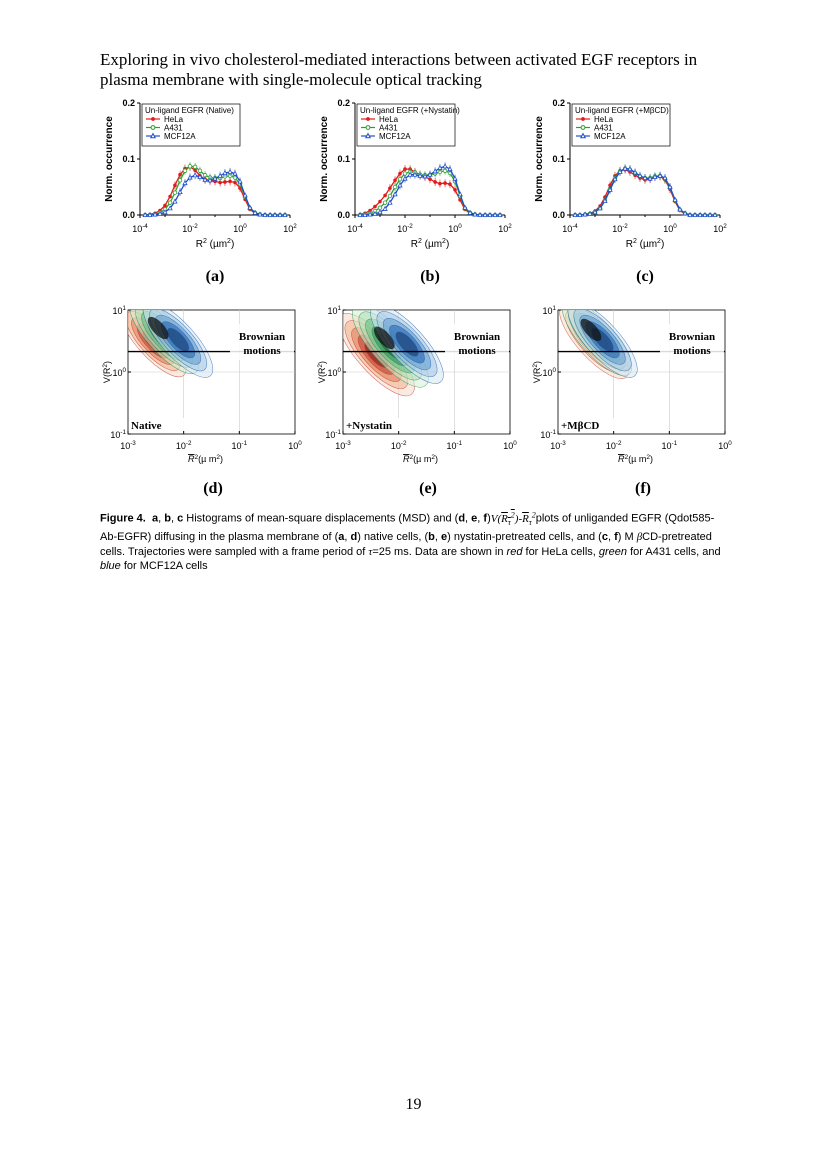 The width and height of the screenshot is (827, 1169). I want to click on page-number: 19, so click(413, 1104).